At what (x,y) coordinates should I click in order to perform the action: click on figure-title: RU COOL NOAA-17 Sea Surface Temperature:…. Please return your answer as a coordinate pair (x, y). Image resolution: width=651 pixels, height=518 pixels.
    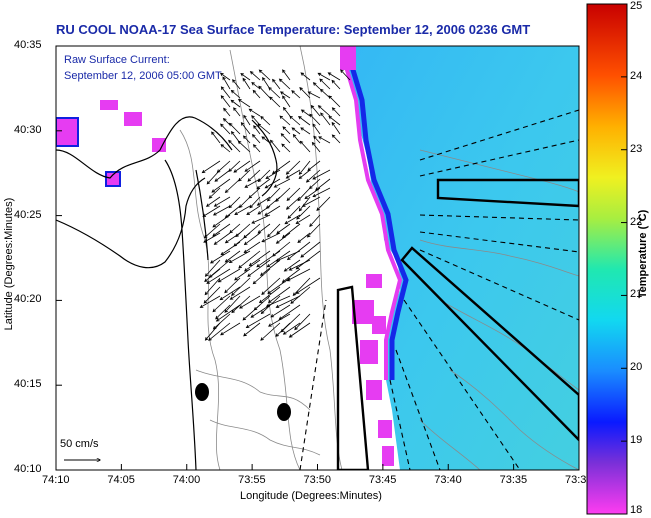
    Looking at the image, I should click on (293, 29).